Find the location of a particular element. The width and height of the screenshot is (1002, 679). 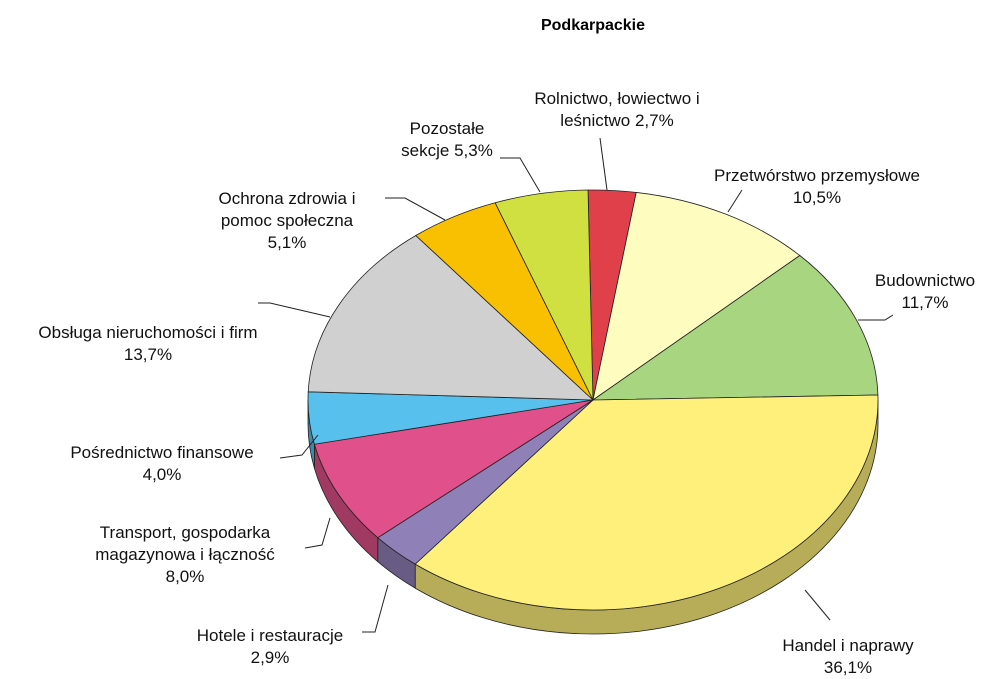

value-label: 2,9% is located at coordinates (270, 657).